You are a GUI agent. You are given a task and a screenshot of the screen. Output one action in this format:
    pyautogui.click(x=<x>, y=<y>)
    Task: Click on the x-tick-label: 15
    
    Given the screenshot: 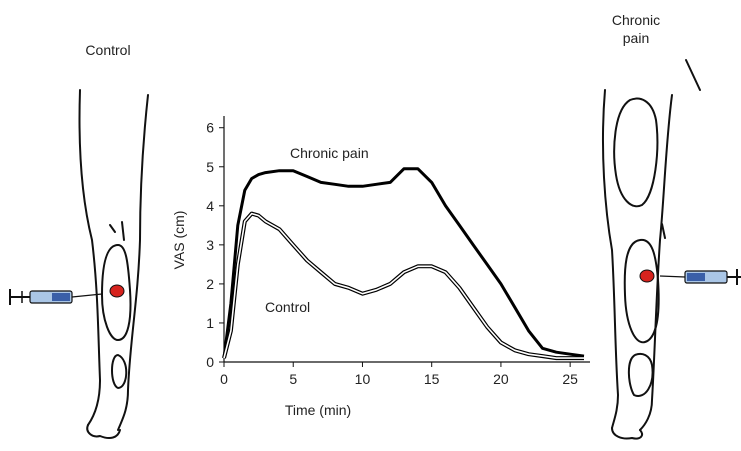 What is the action you would take?
    pyautogui.click(x=432, y=379)
    